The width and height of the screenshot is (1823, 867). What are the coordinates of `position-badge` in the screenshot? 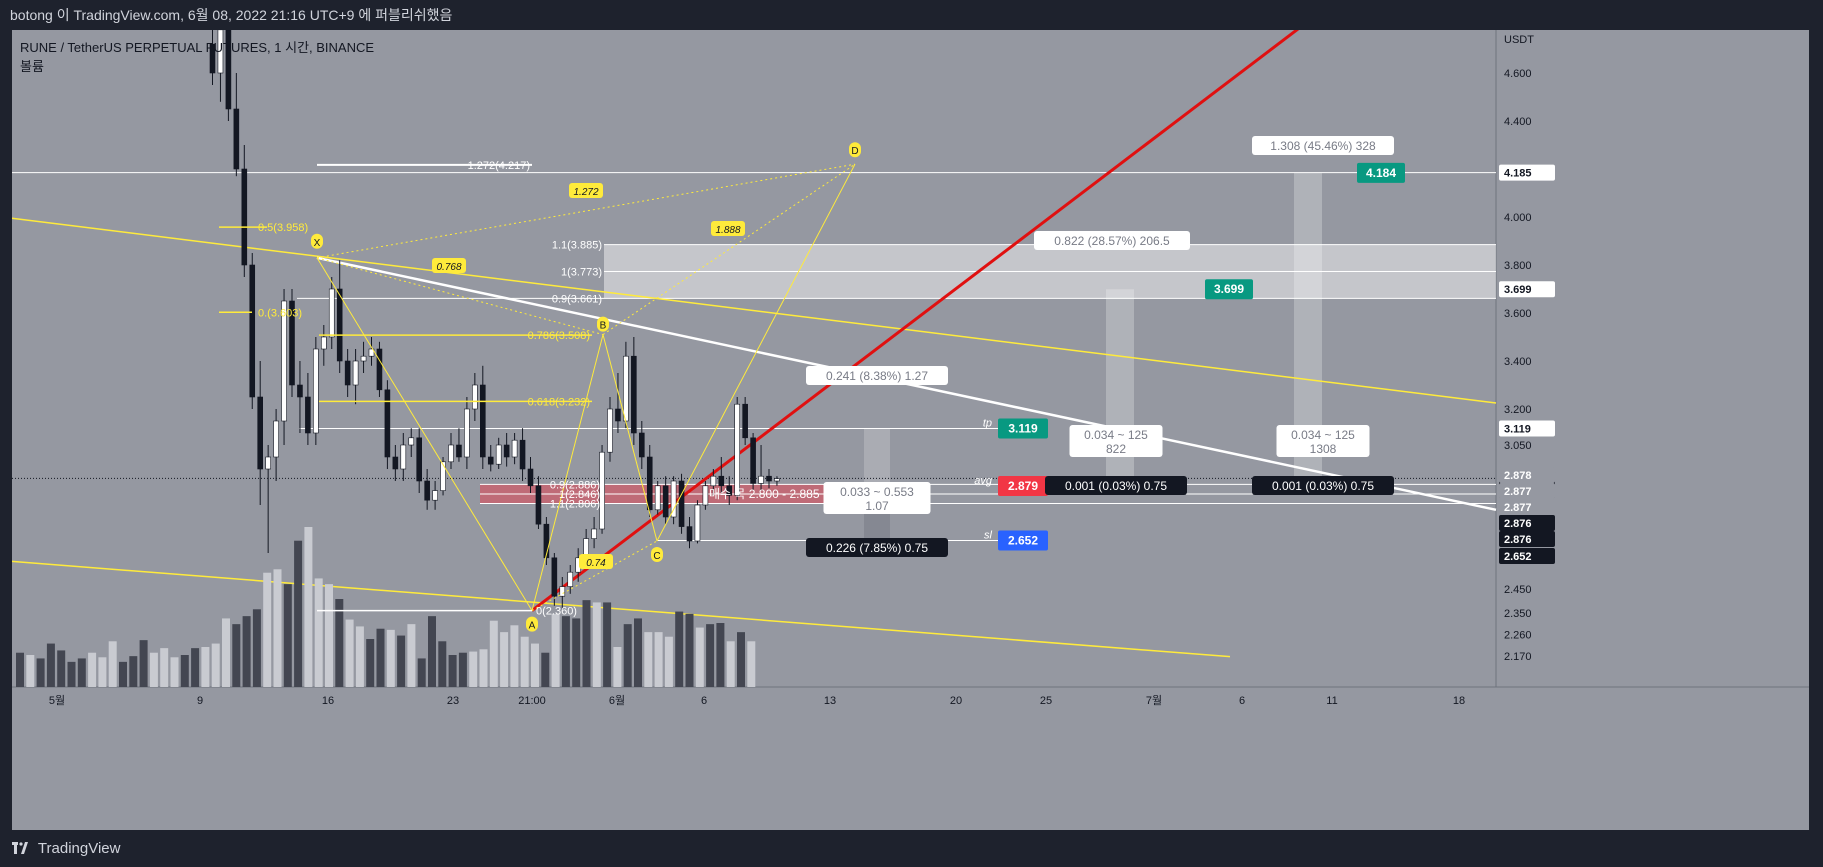 It's located at (1023, 428).